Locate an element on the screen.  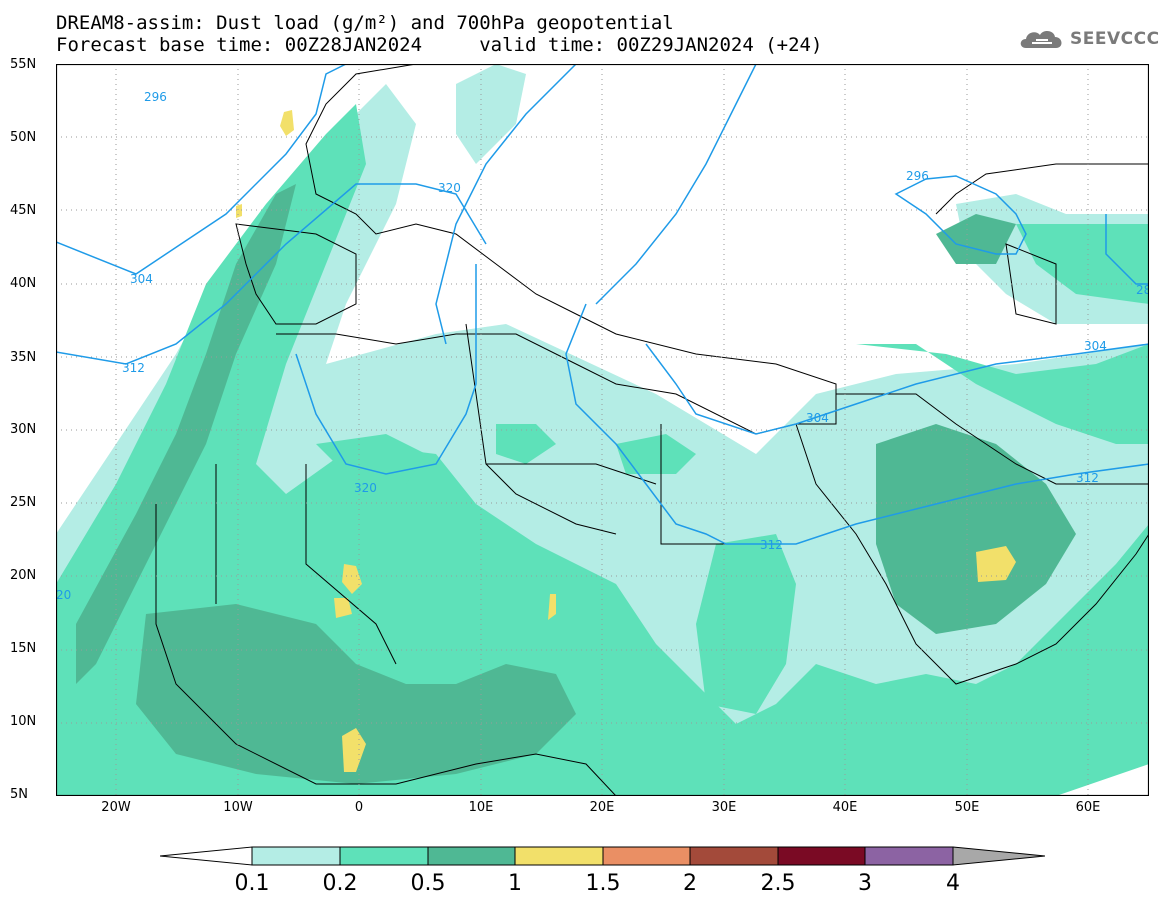
colorbar-label: 0.2 is located at coordinates (340, 883).